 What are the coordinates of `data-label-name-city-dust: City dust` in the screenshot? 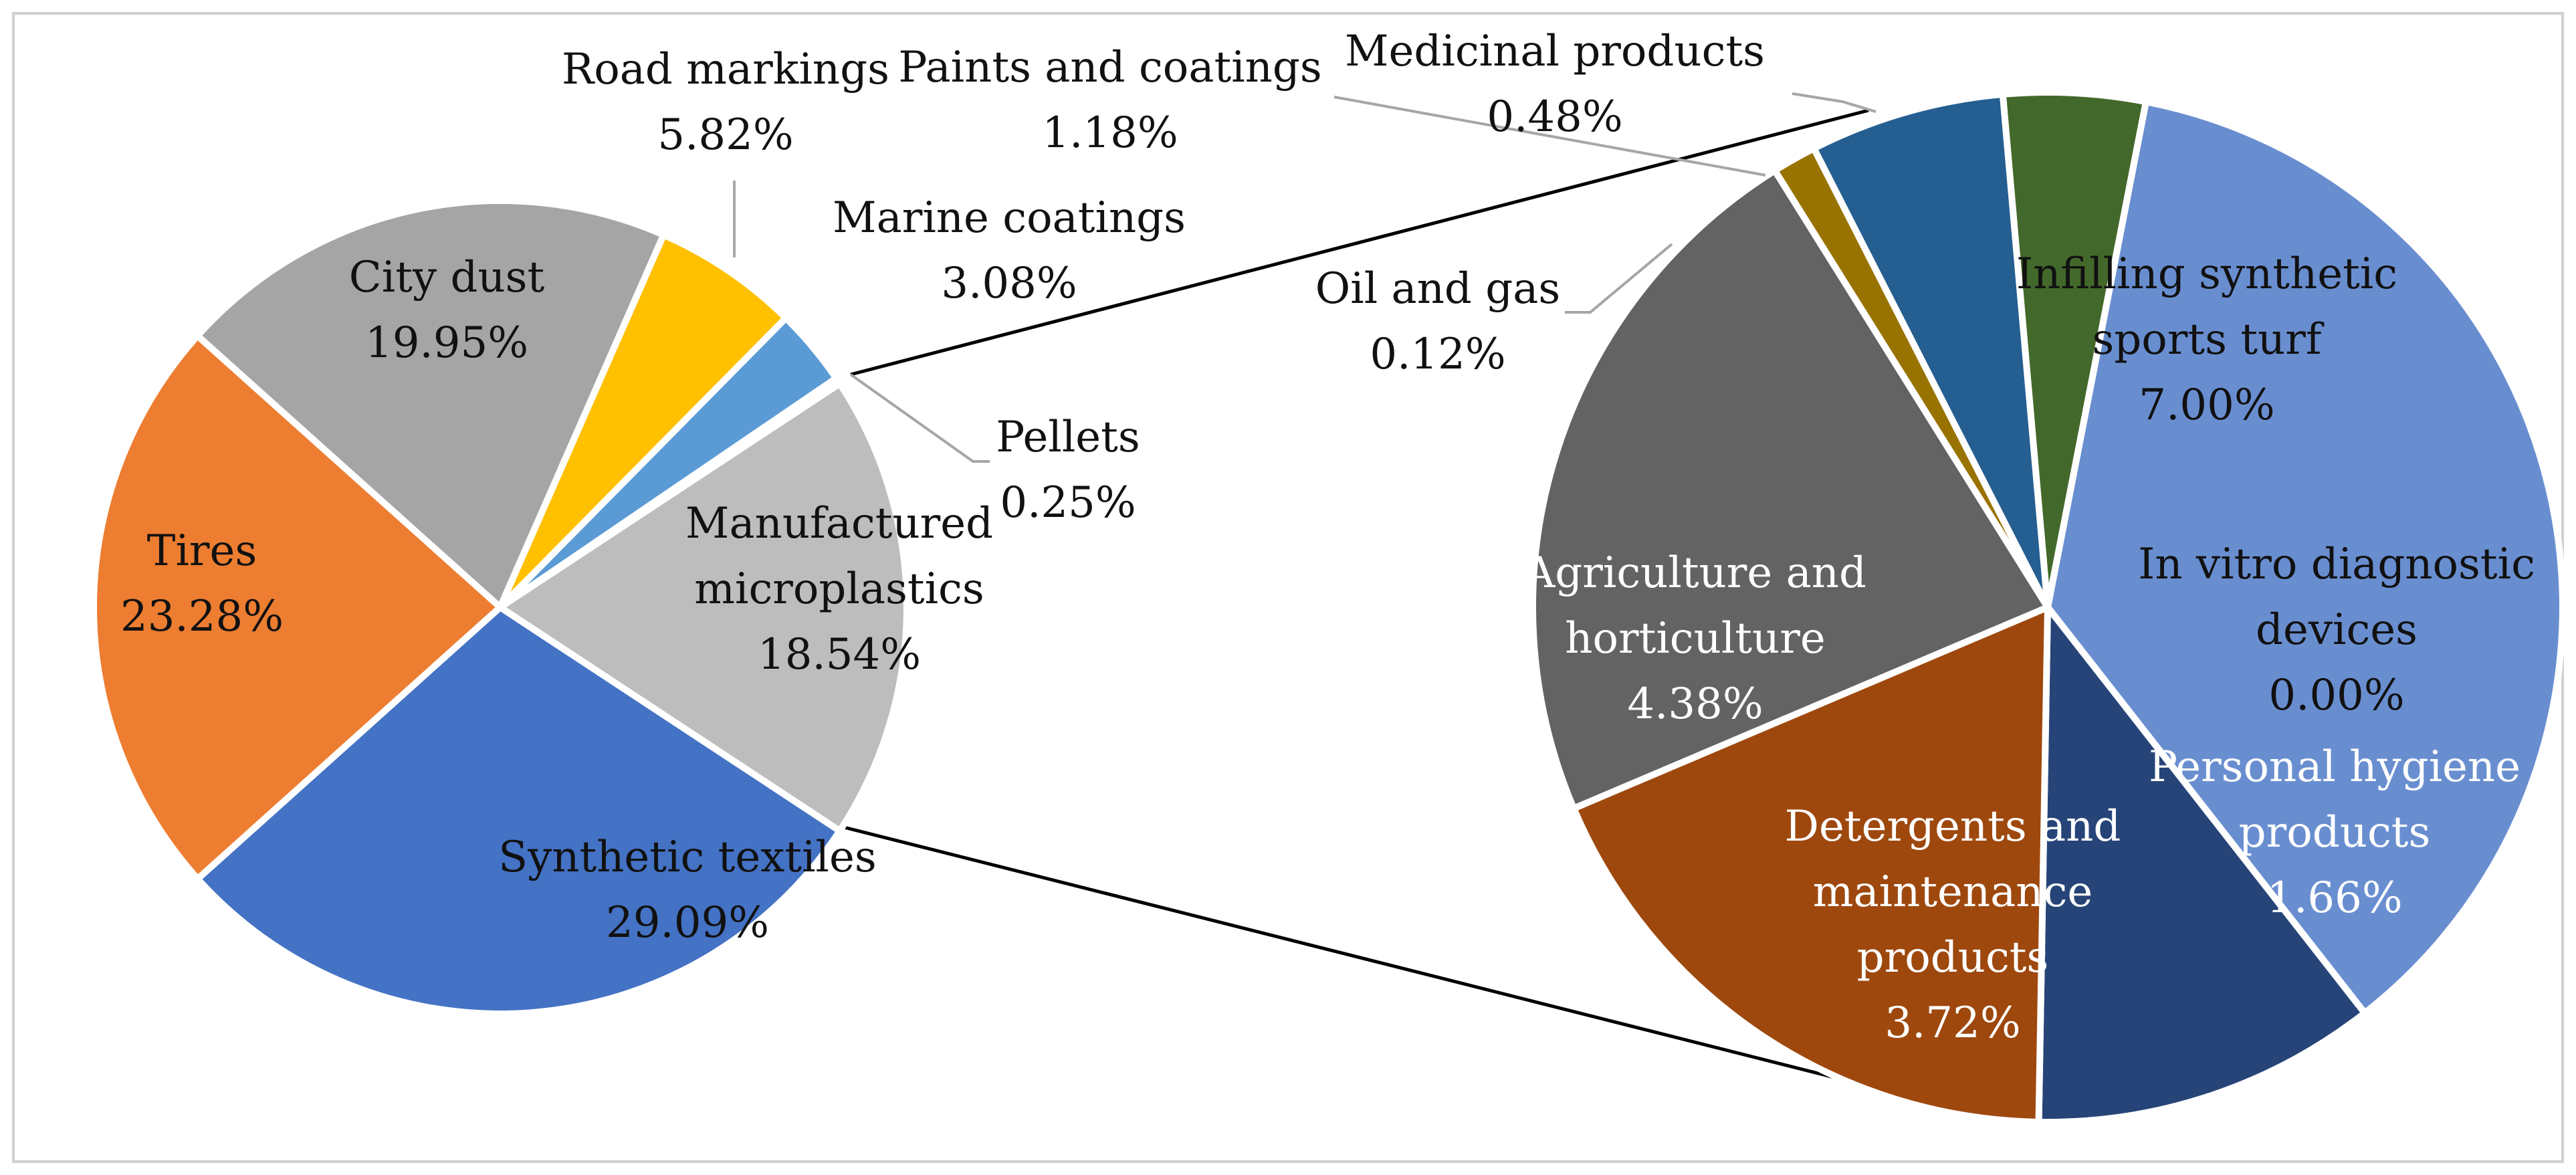 It's located at (447, 277).